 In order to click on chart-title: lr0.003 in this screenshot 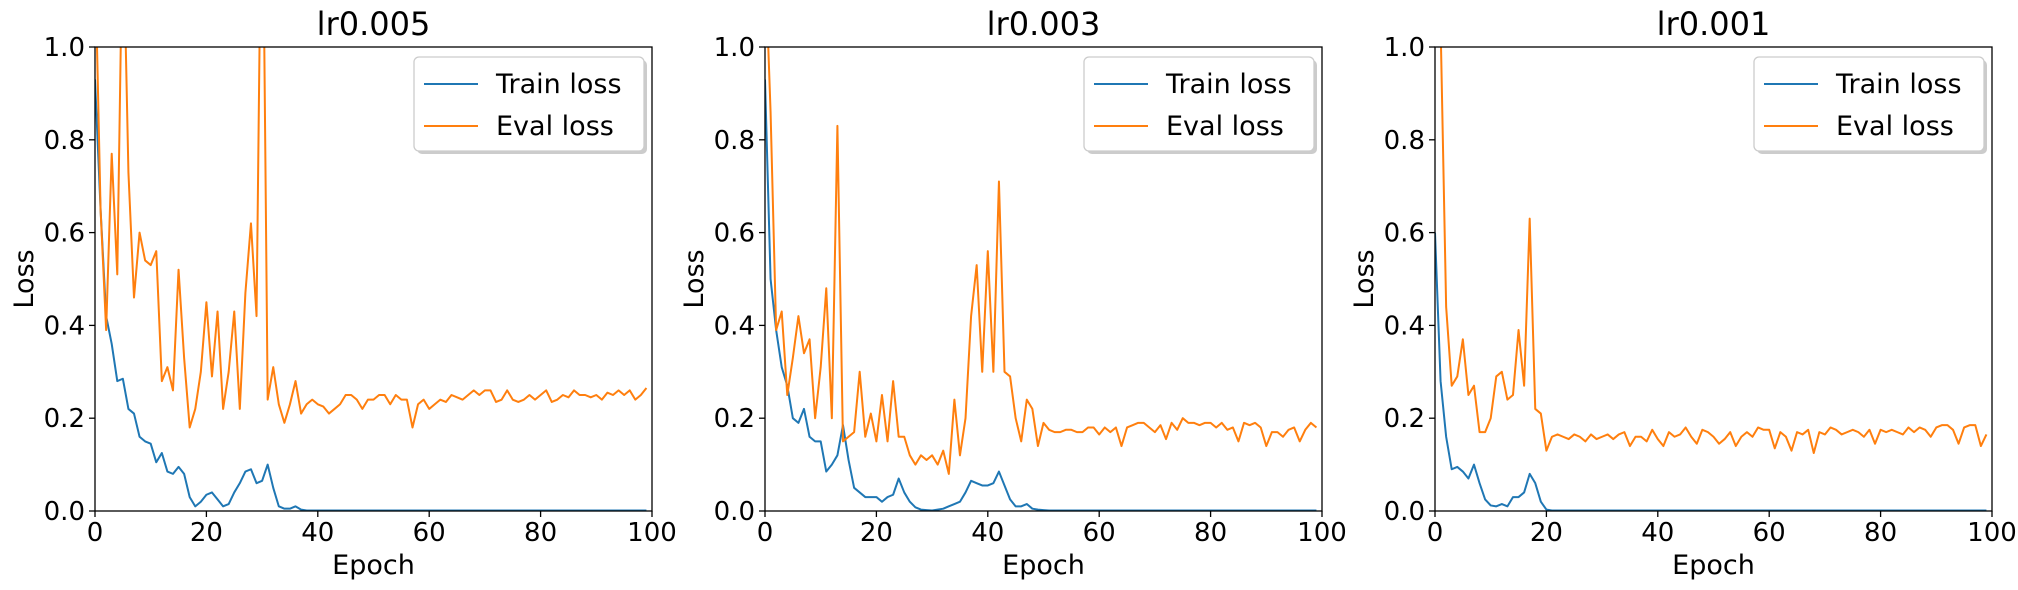, I will do `click(1044, 24)`.